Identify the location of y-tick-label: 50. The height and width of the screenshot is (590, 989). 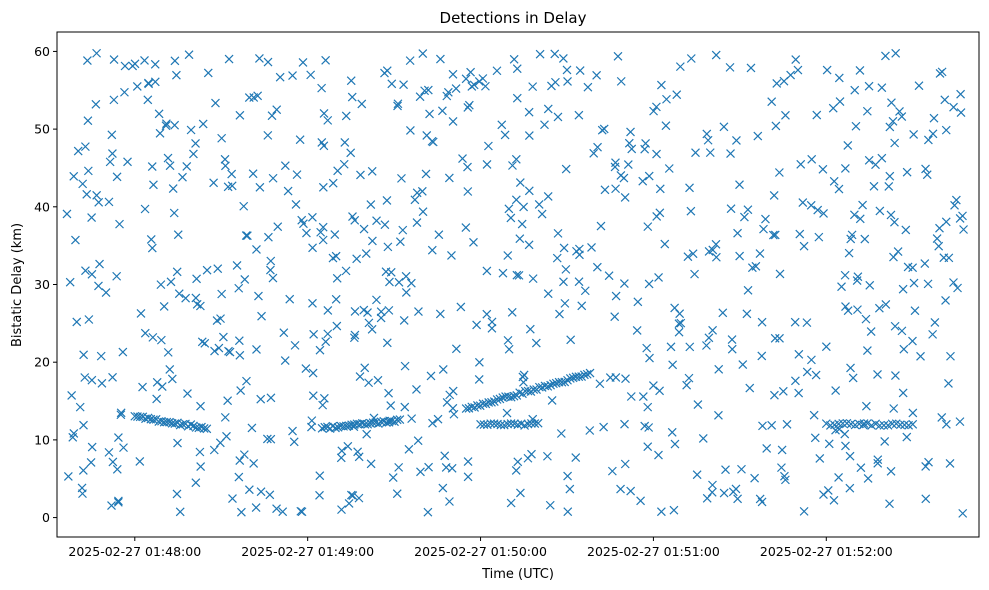
(42, 129).